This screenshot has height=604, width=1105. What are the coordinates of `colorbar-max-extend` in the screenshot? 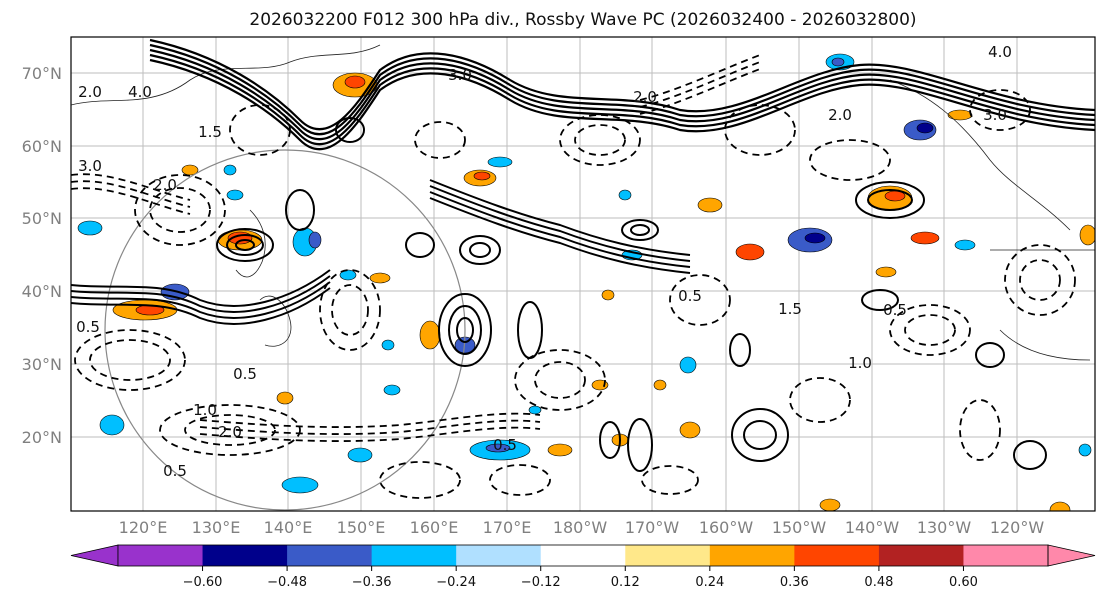 It's located at (1071, 555).